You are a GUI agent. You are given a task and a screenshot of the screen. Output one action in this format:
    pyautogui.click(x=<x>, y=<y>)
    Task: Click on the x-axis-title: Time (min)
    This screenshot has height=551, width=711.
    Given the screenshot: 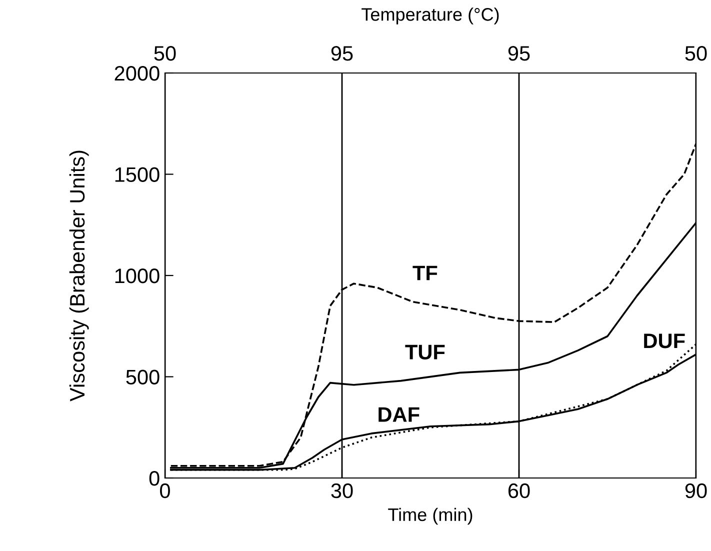 What is the action you would take?
    pyautogui.click(x=430, y=516)
    